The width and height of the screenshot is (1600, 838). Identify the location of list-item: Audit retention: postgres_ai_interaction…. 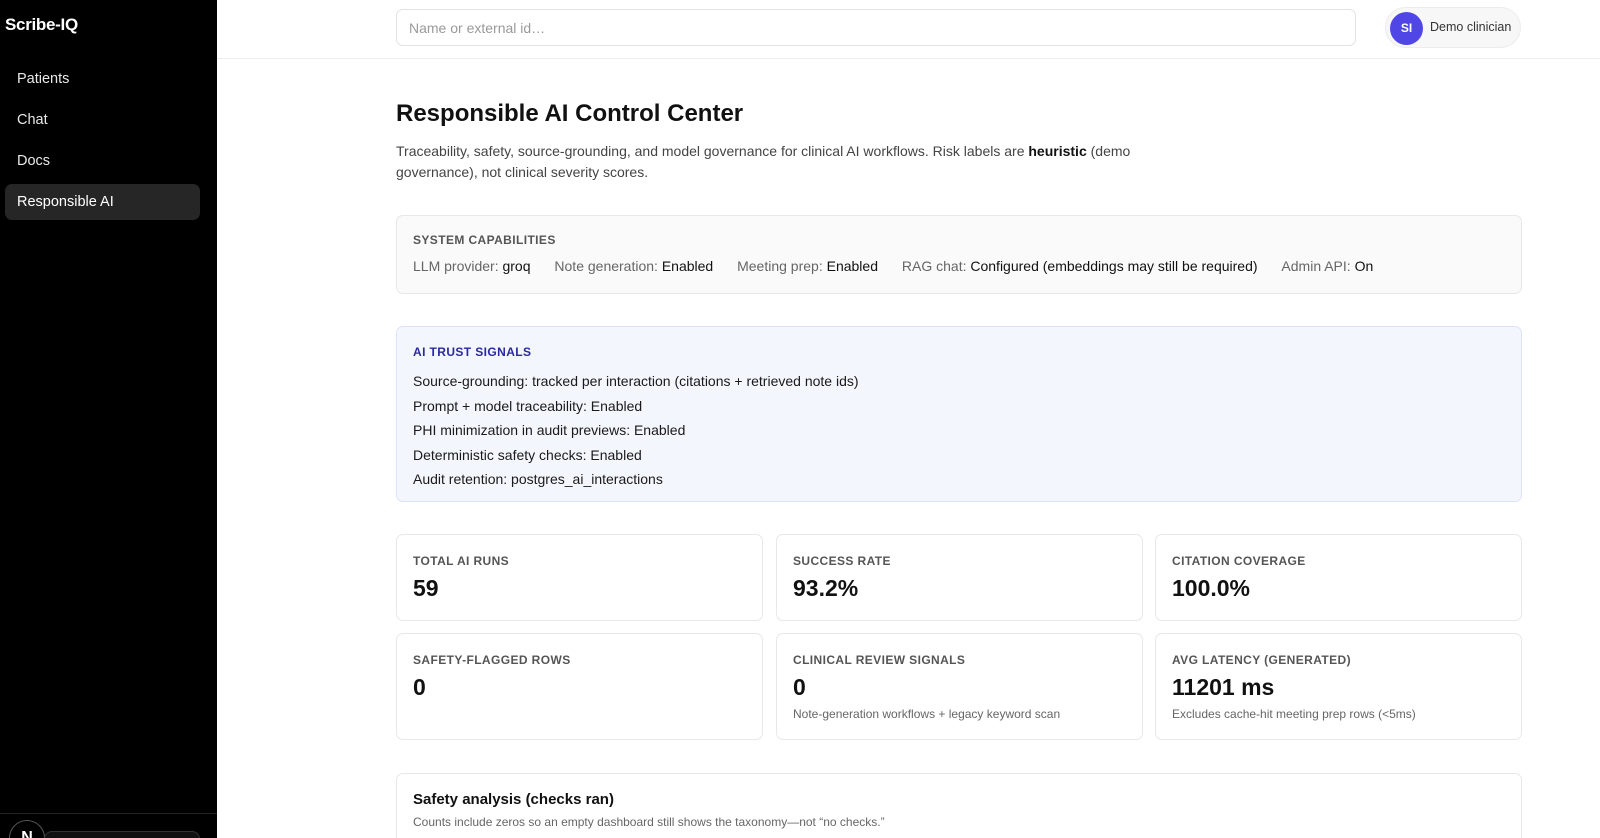
(538, 479).